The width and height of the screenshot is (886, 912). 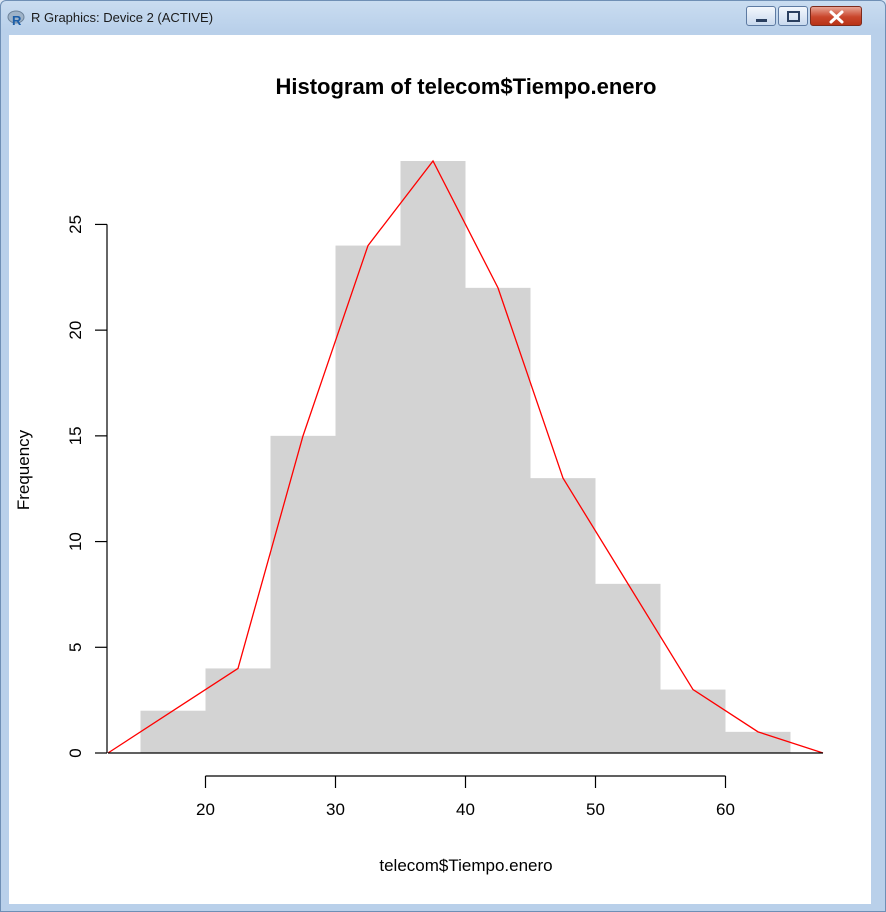 What do you see at coordinates (75, 330) in the screenshot?
I see `y-tick-label: 20` at bounding box center [75, 330].